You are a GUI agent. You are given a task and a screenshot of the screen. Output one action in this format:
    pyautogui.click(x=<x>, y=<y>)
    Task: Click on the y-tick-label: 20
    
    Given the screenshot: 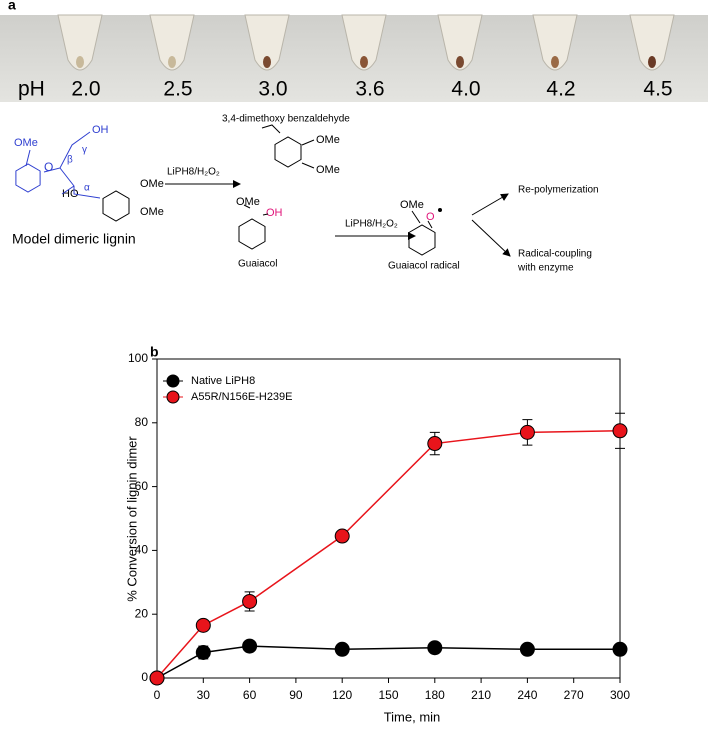 What is the action you would take?
    pyautogui.click(x=142, y=613)
    